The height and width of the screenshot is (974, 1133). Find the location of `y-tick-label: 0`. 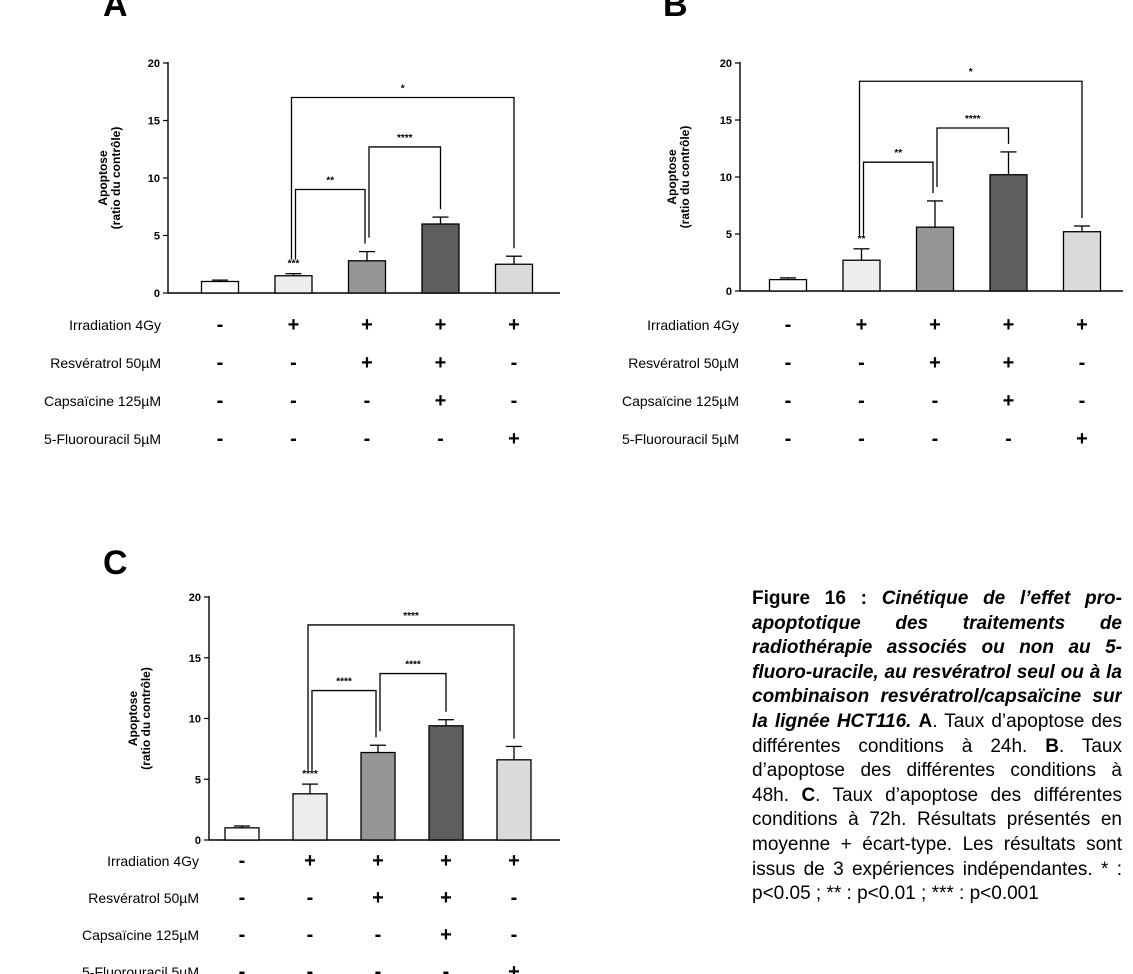

y-tick-label: 0 is located at coordinates (729, 292).